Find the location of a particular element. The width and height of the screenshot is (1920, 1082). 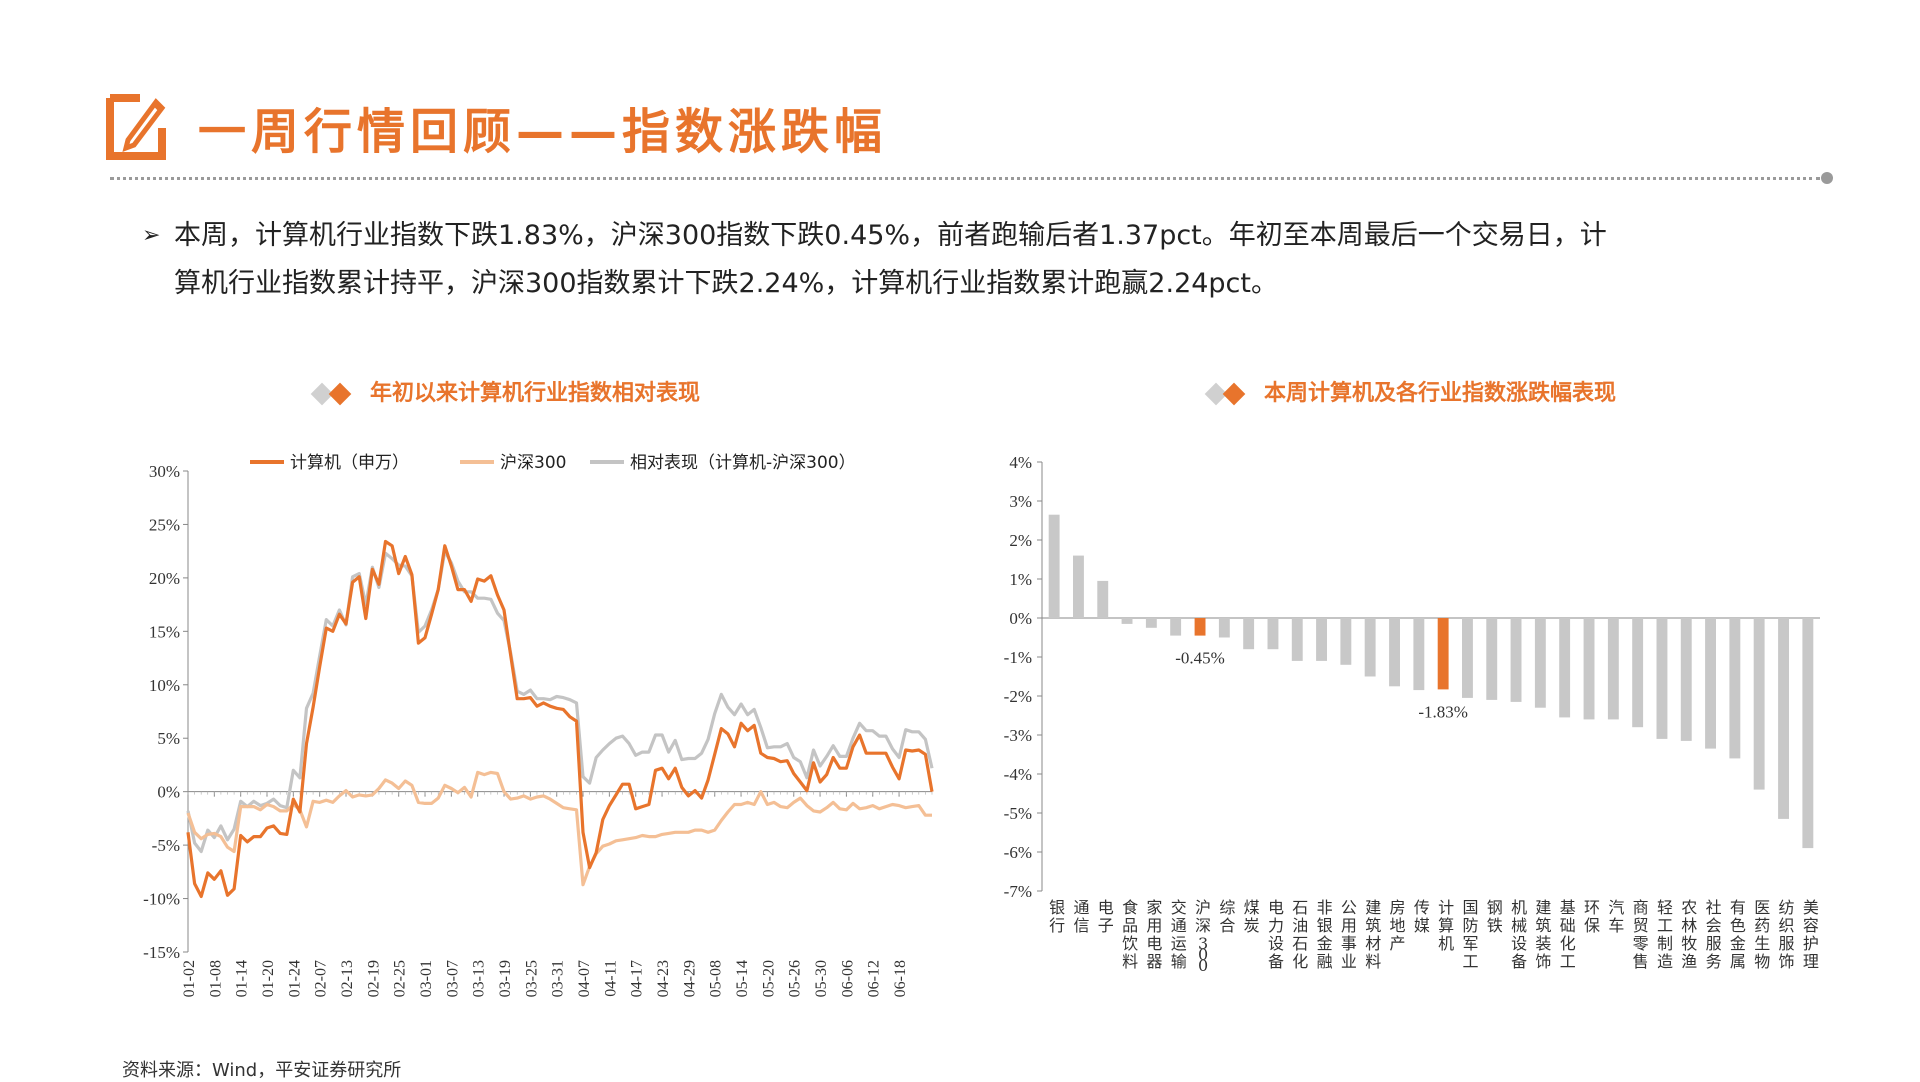

y-tick-label: 0% is located at coordinates (168, 792).